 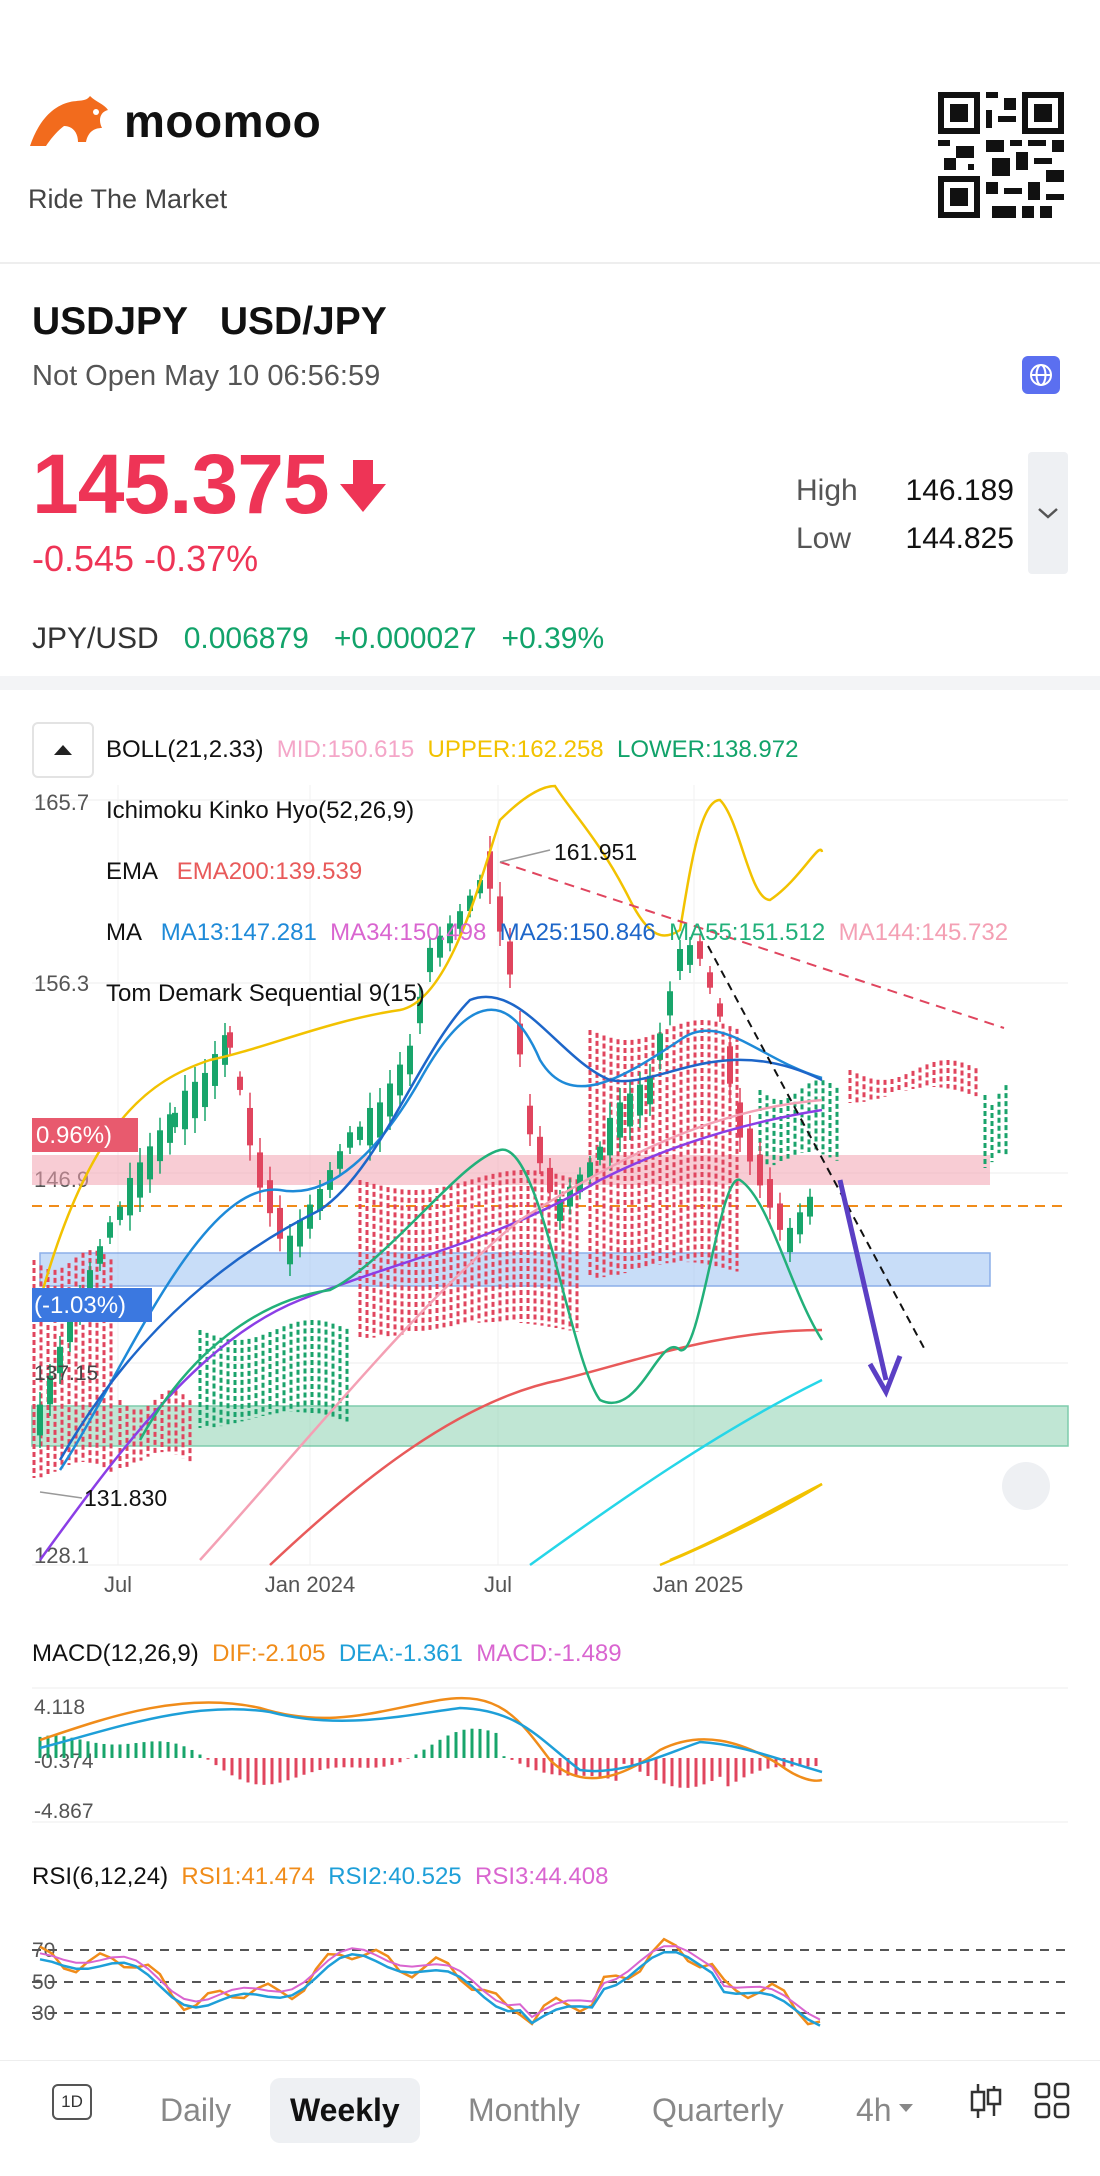 I want to click on expand-quote-button, so click(x=1048, y=513).